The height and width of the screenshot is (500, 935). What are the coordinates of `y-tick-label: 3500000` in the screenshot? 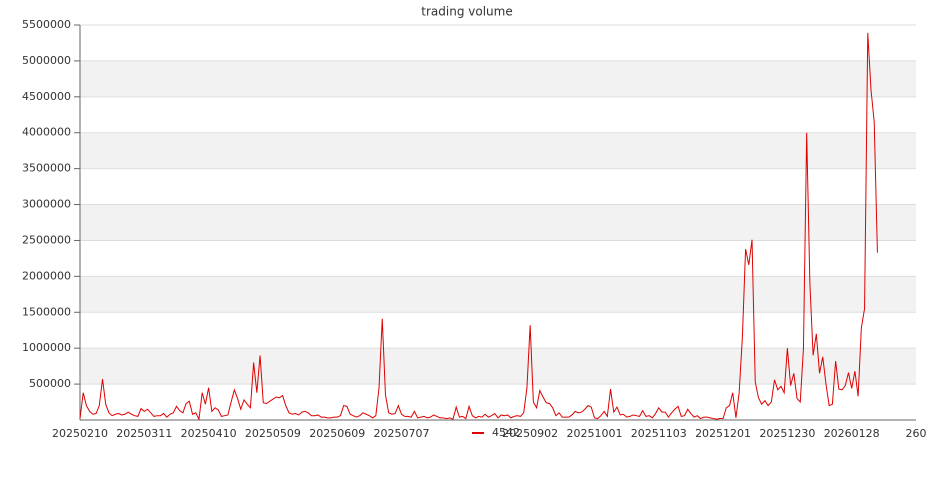 It's located at (46, 168).